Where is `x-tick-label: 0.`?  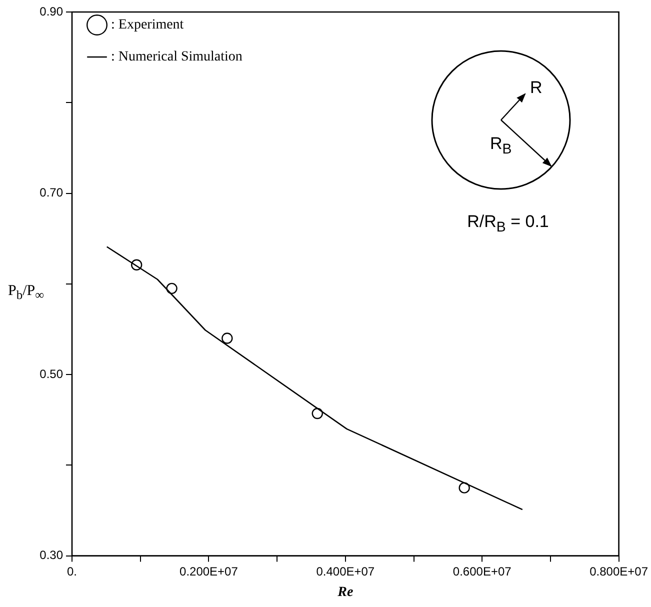 x-tick-label: 0. is located at coordinates (72, 571).